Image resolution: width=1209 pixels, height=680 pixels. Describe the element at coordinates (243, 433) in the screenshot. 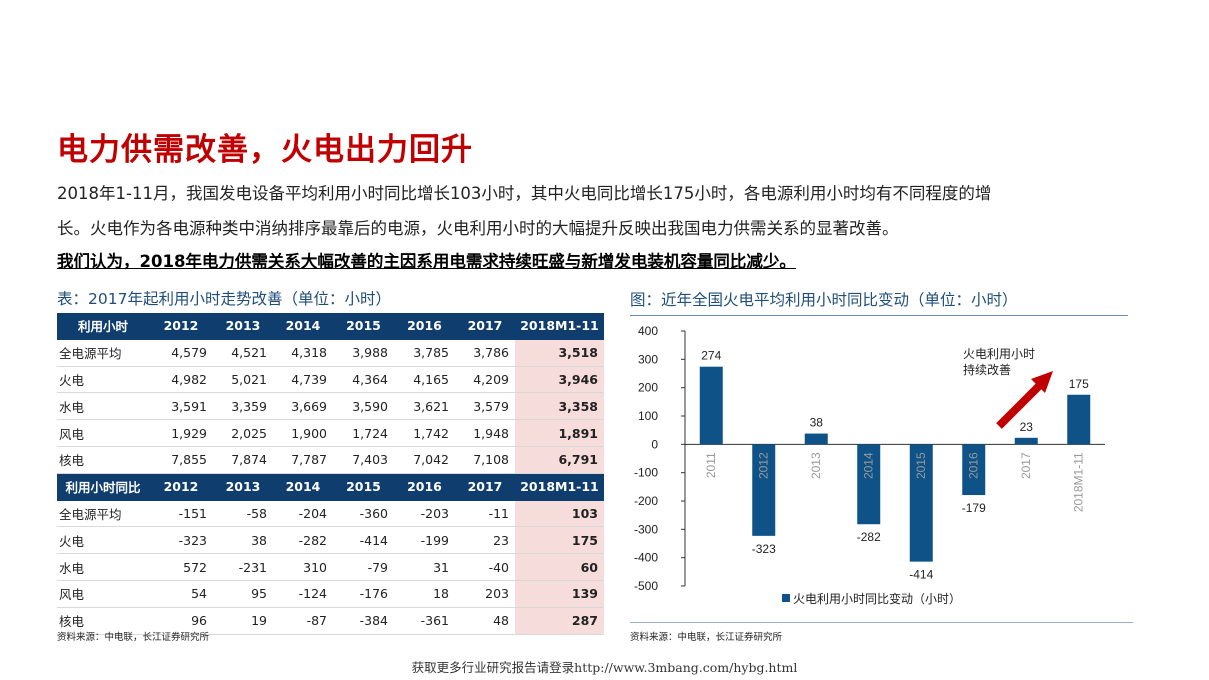

I see `table-cell: 2,025` at that location.